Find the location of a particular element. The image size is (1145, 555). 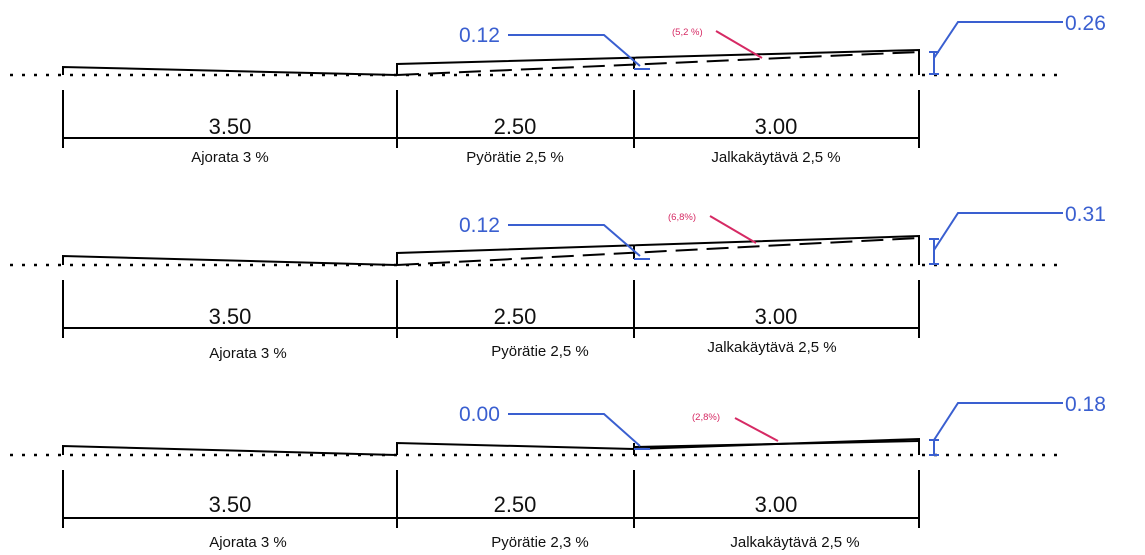

callout-right-value: 0.26 is located at coordinates (1085, 23).